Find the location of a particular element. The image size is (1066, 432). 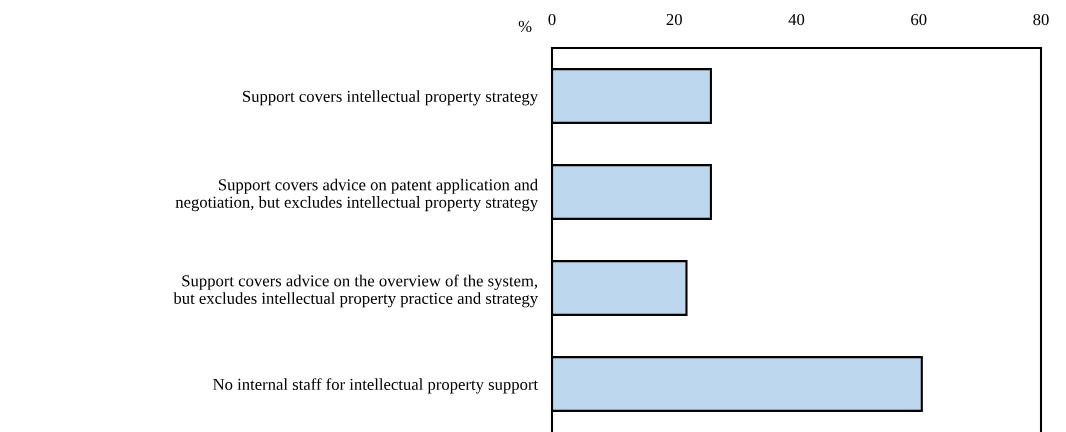

y-tick-label: Support covers intellectual property strategy is located at coordinates (391, 98).